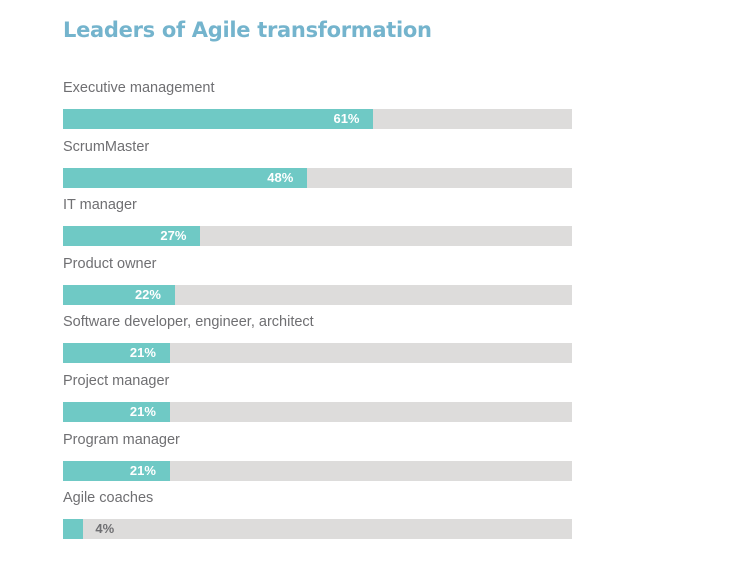  Describe the element at coordinates (116, 380) in the screenshot. I see `bar-label: Project manager` at that location.